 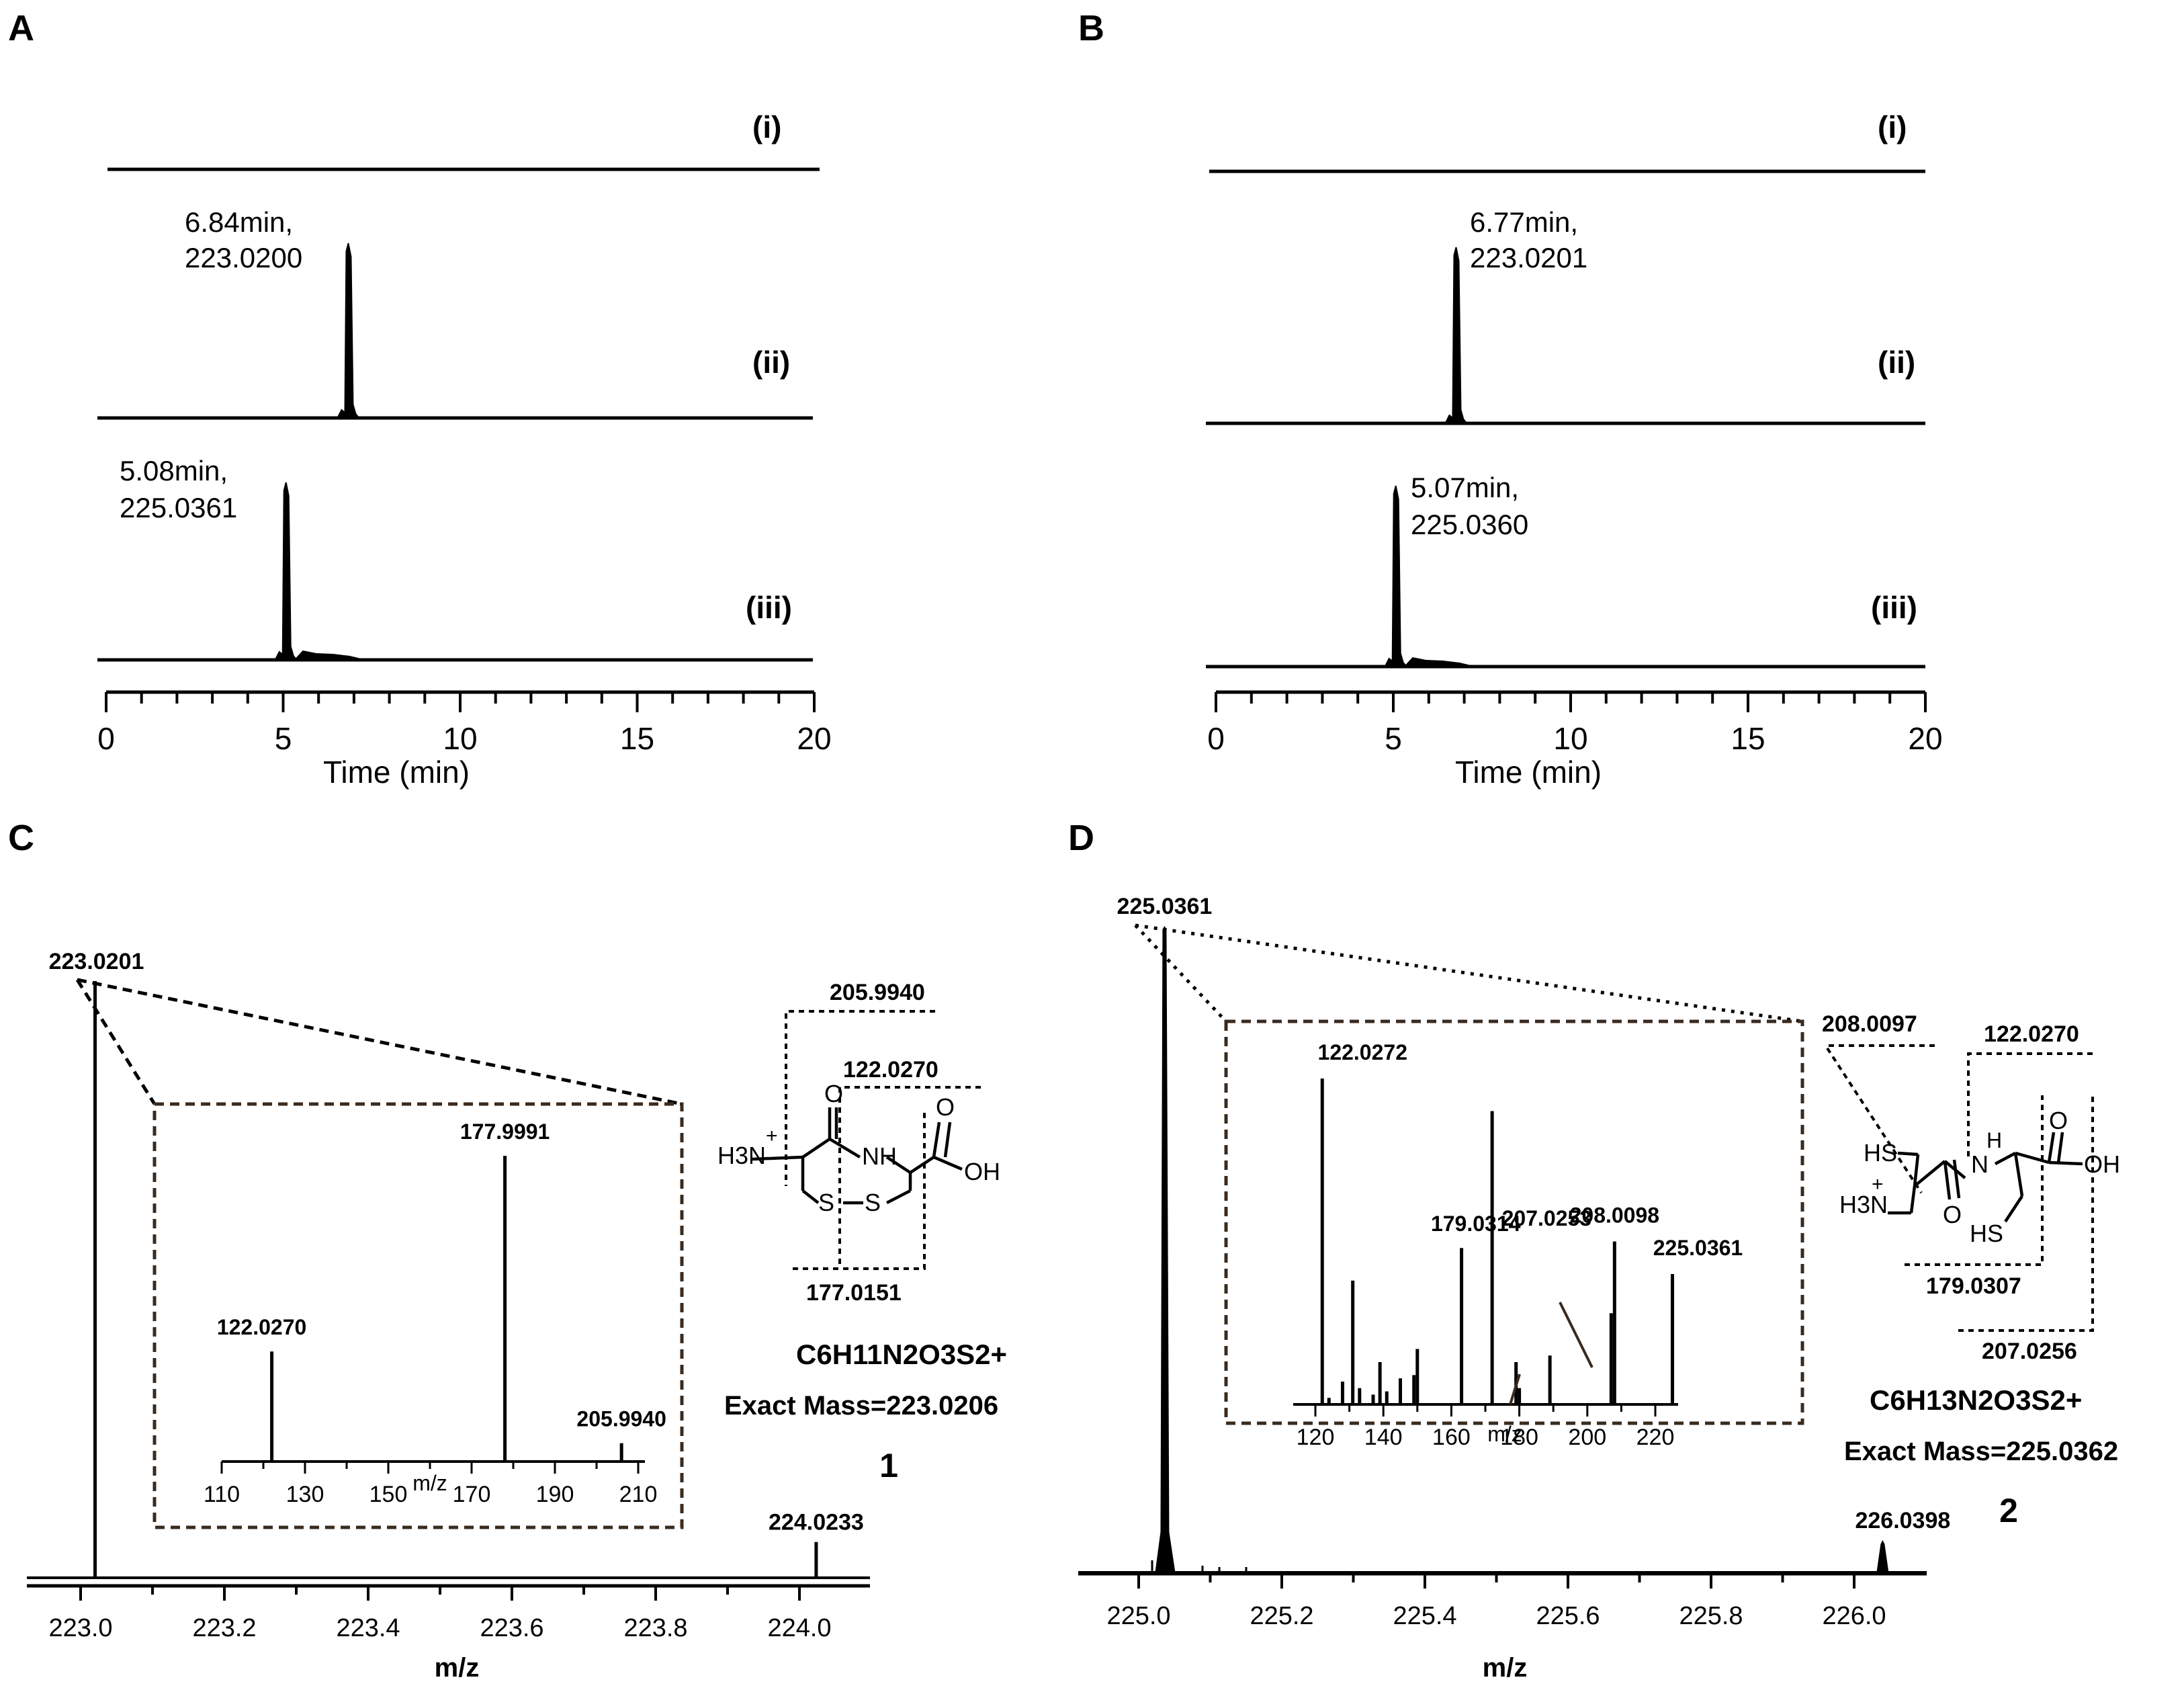 What do you see at coordinates (1587, 1437) in the screenshot?
I see `inset-x-tick-label: 200` at bounding box center [1587, 1437].